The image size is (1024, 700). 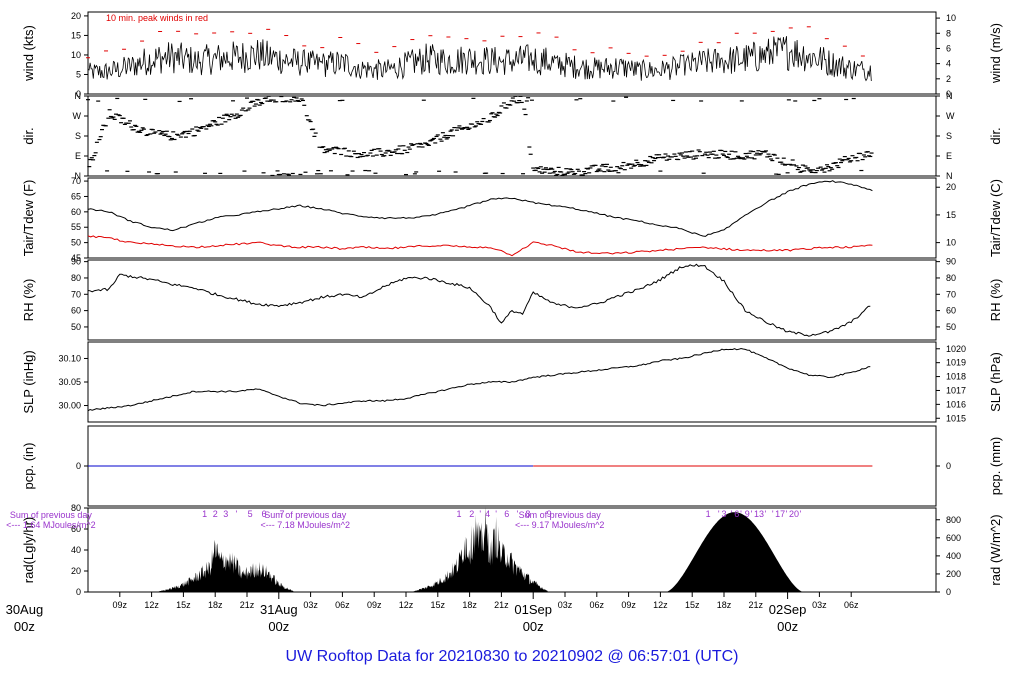 I want to click on temp-right-tick-label: 15, so click(x=951, y=215).